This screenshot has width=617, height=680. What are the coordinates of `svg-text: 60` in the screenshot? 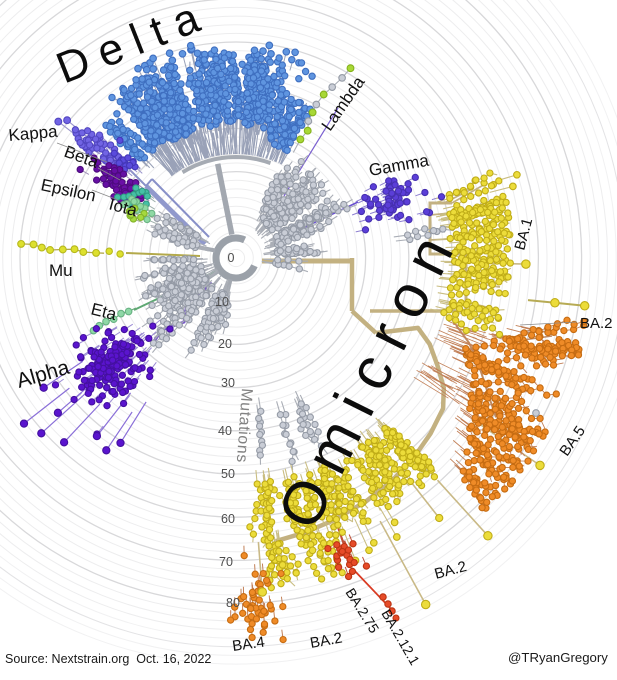 It's located at (228, 519).